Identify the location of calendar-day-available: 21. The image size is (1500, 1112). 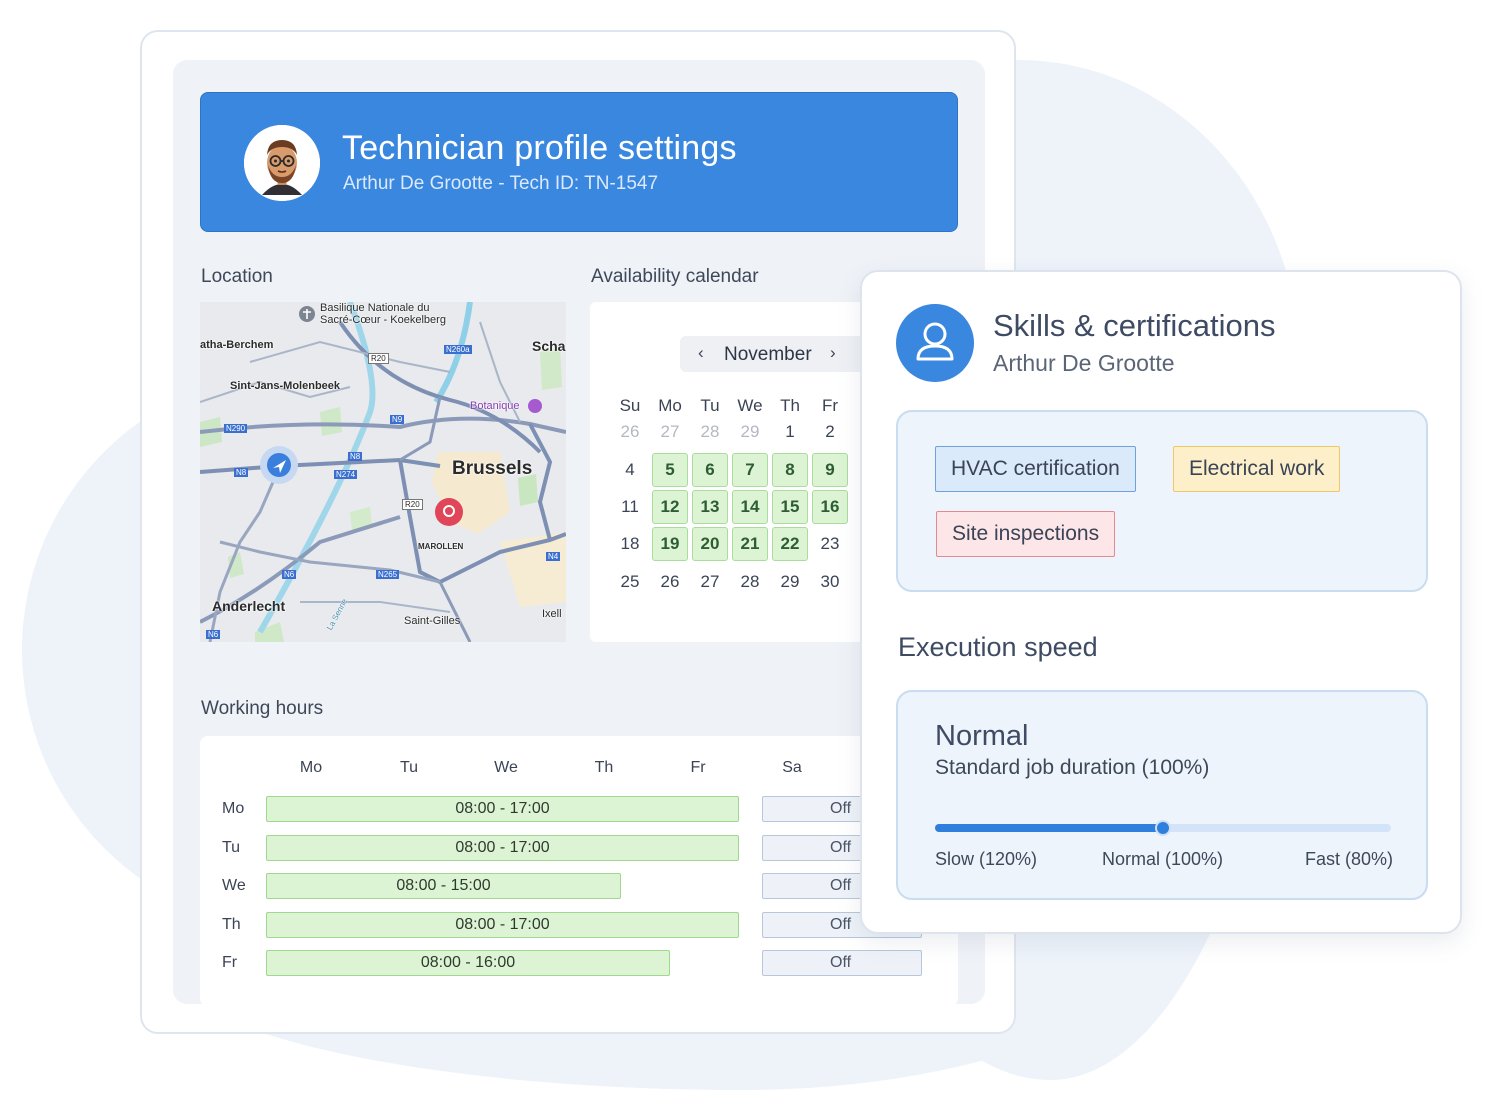
(750, 544).